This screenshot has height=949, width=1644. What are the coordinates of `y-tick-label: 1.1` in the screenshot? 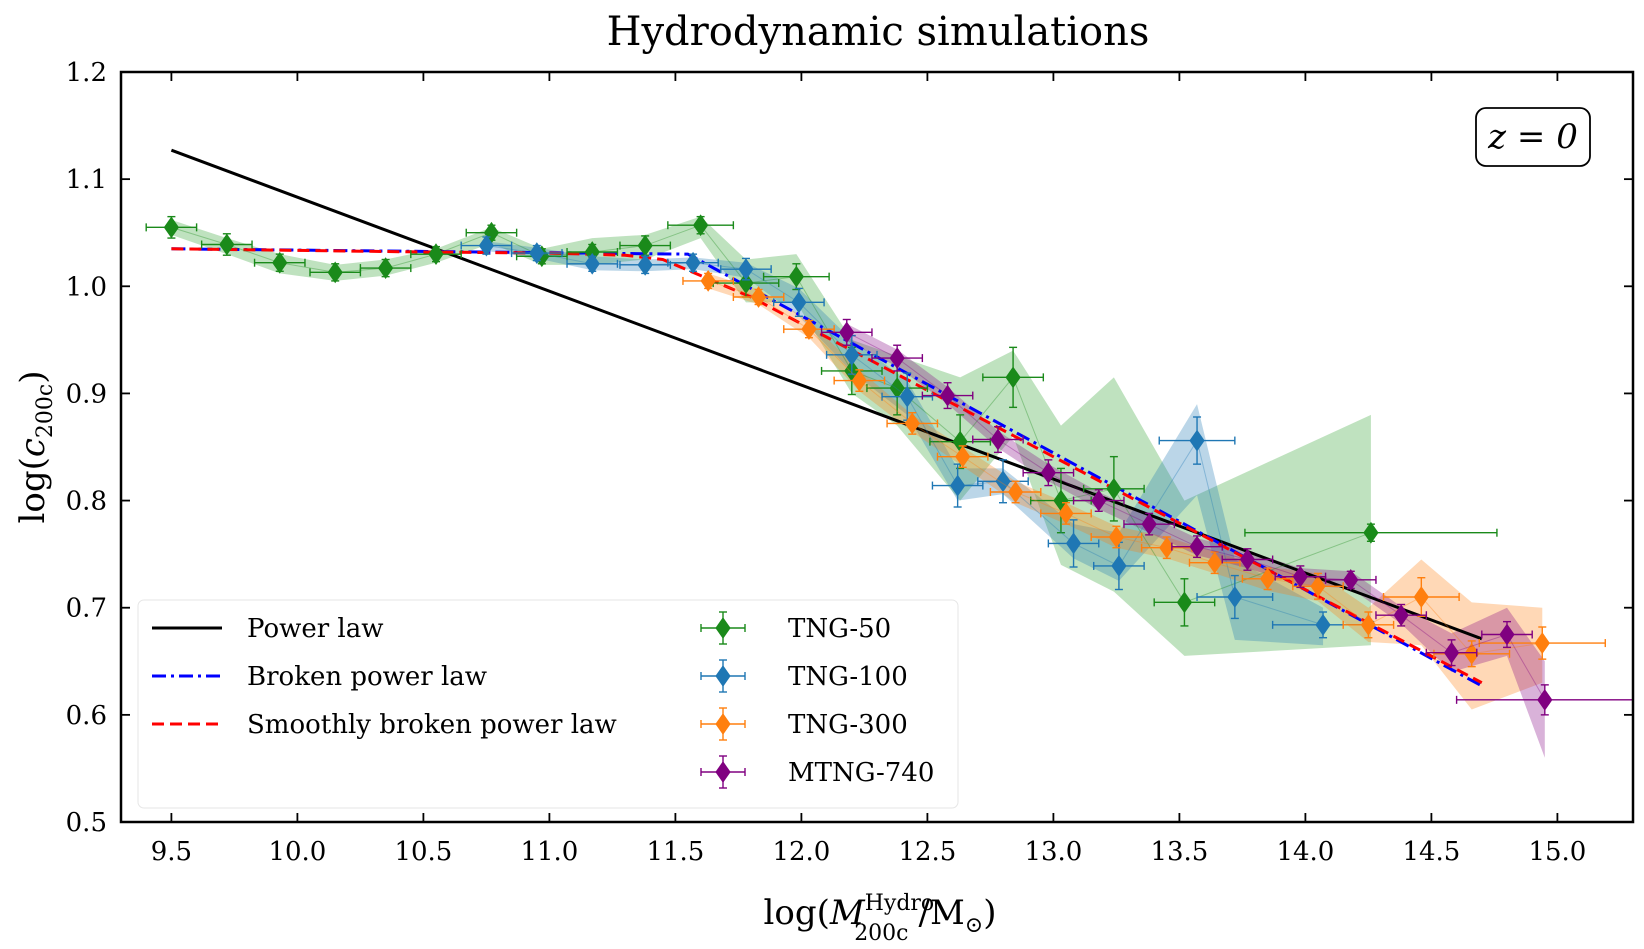 It's located at (86, 180).